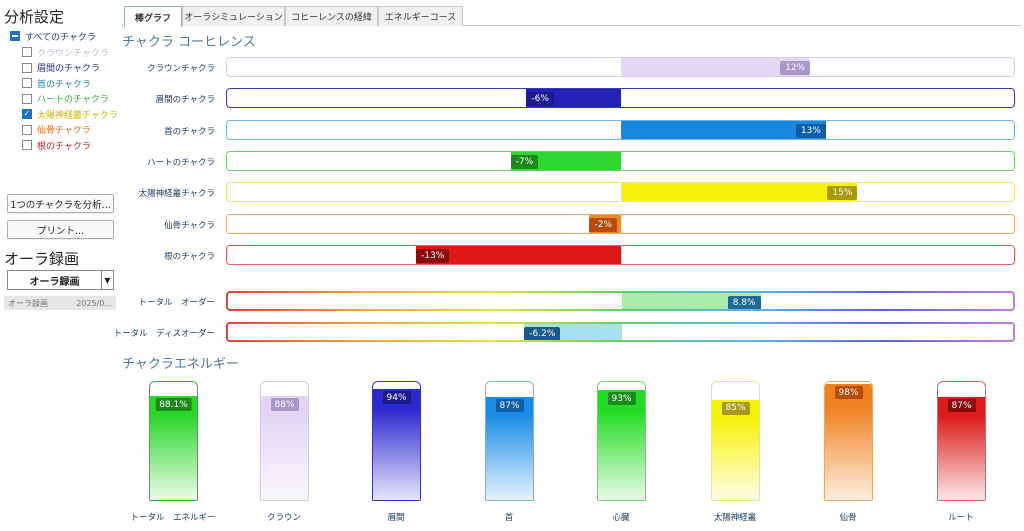 The image size is (1024, 531). I want to click on energy-value-label: 98%, so click(848, 393).